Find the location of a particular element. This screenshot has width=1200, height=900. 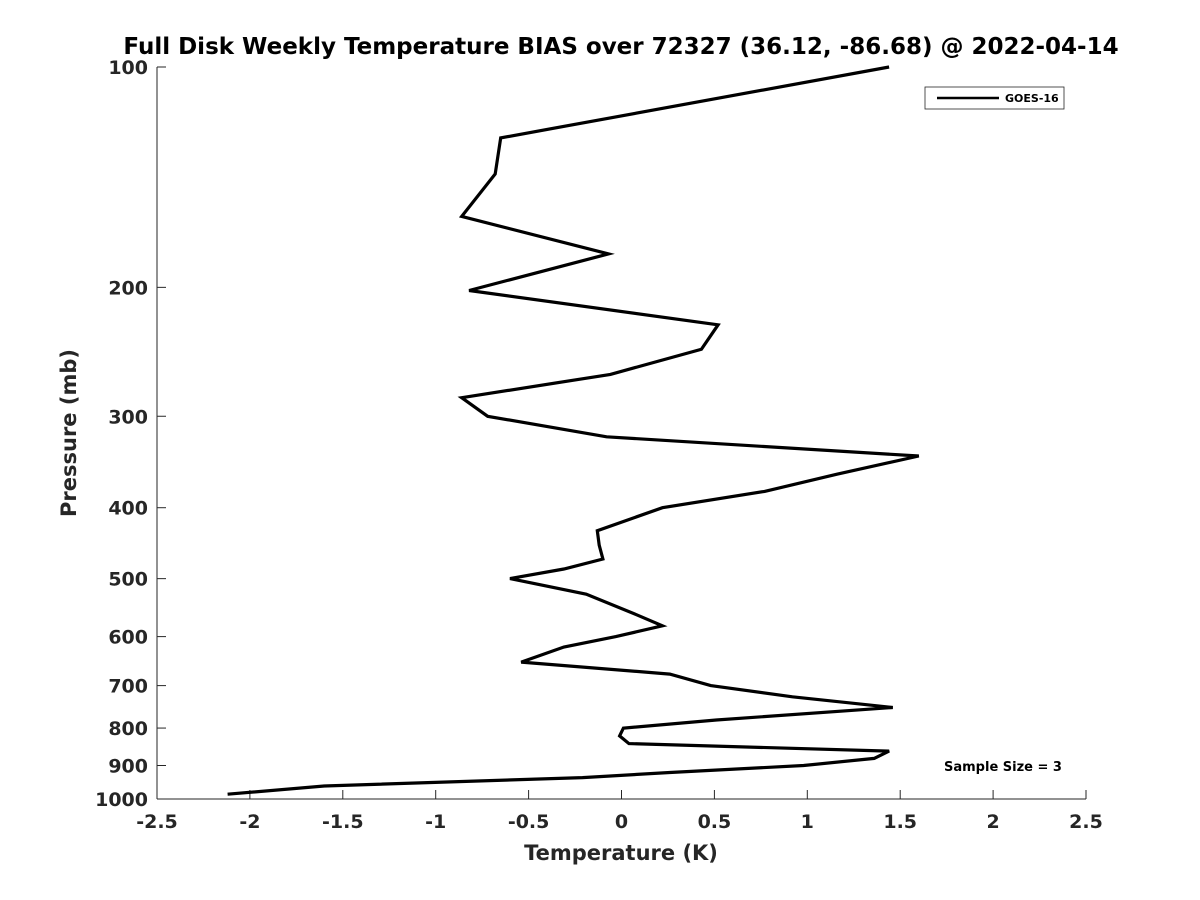

x-tick-label: 1.5 is located at coordinates (900, 822).